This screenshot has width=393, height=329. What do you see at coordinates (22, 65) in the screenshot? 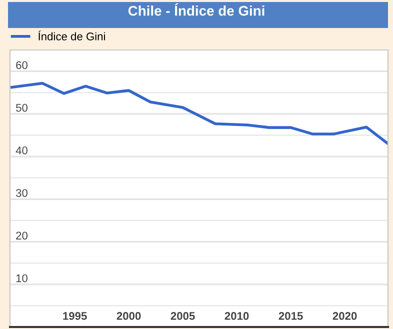
I see `y-tick-label: 60` at bounding box center [22, 65].